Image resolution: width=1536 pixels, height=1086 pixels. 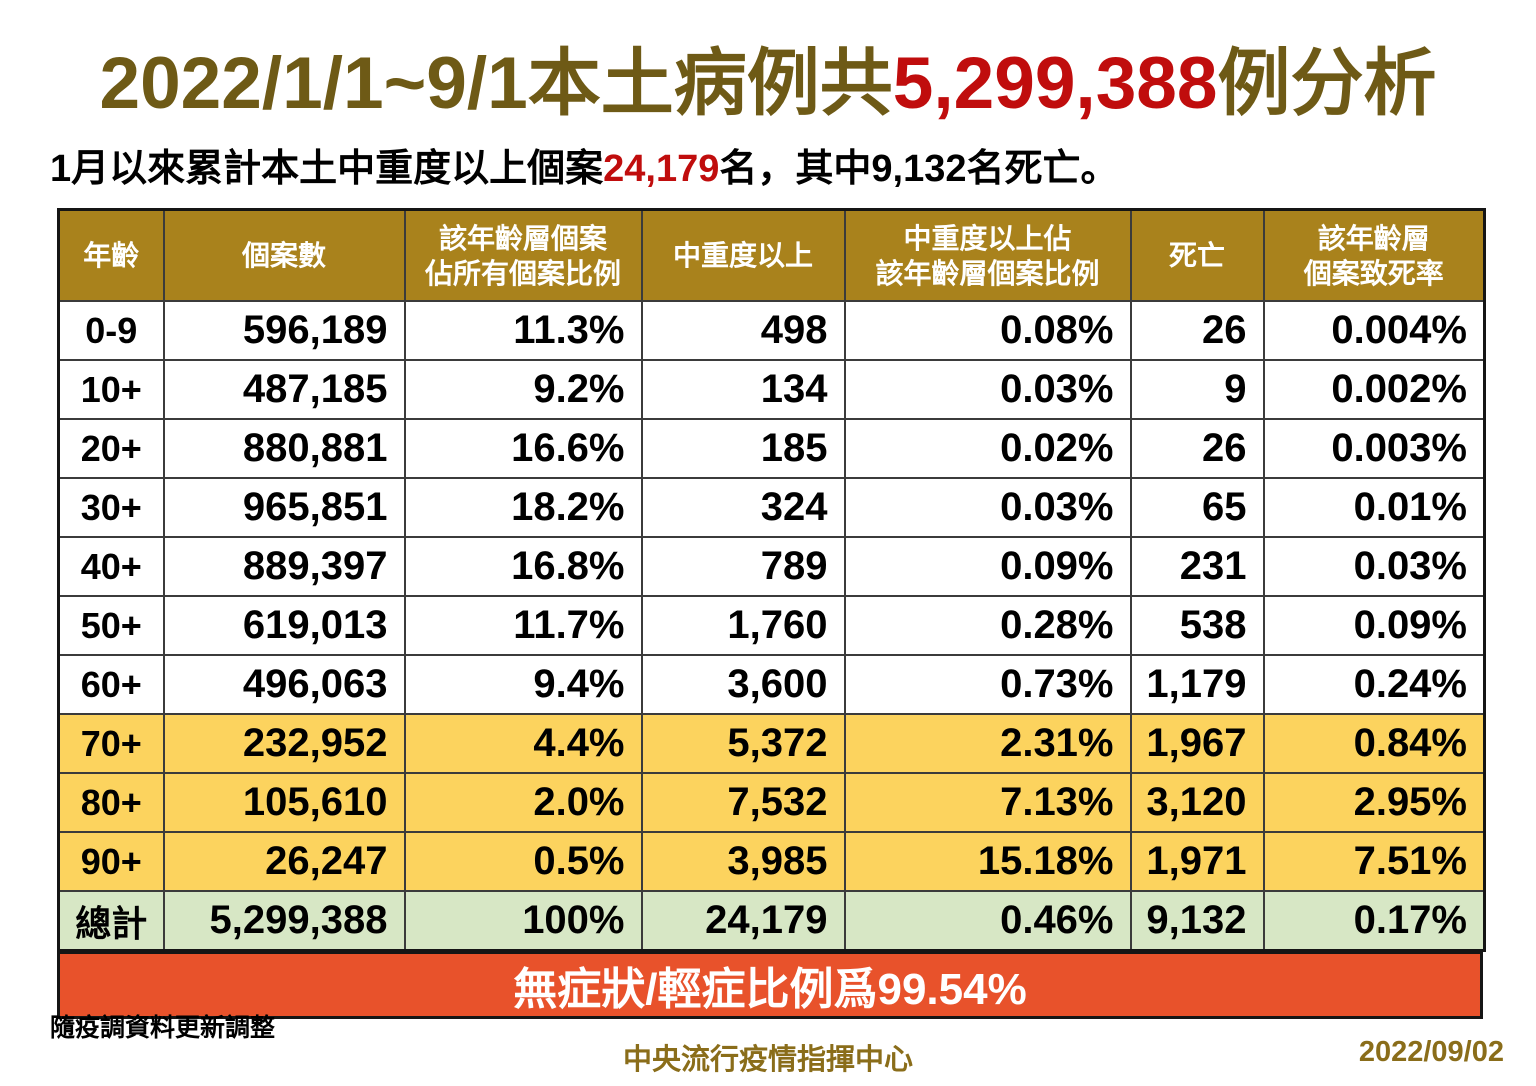 What do you see at coordinates (987, 743) in the screenshot?
I see `value-cell: 2.31%` at bounding box center [987, 743].